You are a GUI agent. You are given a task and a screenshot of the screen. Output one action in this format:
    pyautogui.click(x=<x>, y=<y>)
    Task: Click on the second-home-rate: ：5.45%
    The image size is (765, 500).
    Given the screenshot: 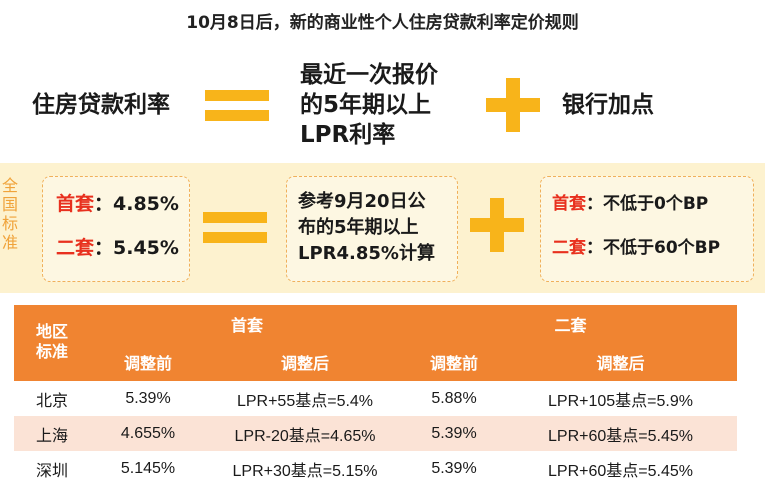 What is the action you would take?
    pyautogui.click(x=136, y=248)
    